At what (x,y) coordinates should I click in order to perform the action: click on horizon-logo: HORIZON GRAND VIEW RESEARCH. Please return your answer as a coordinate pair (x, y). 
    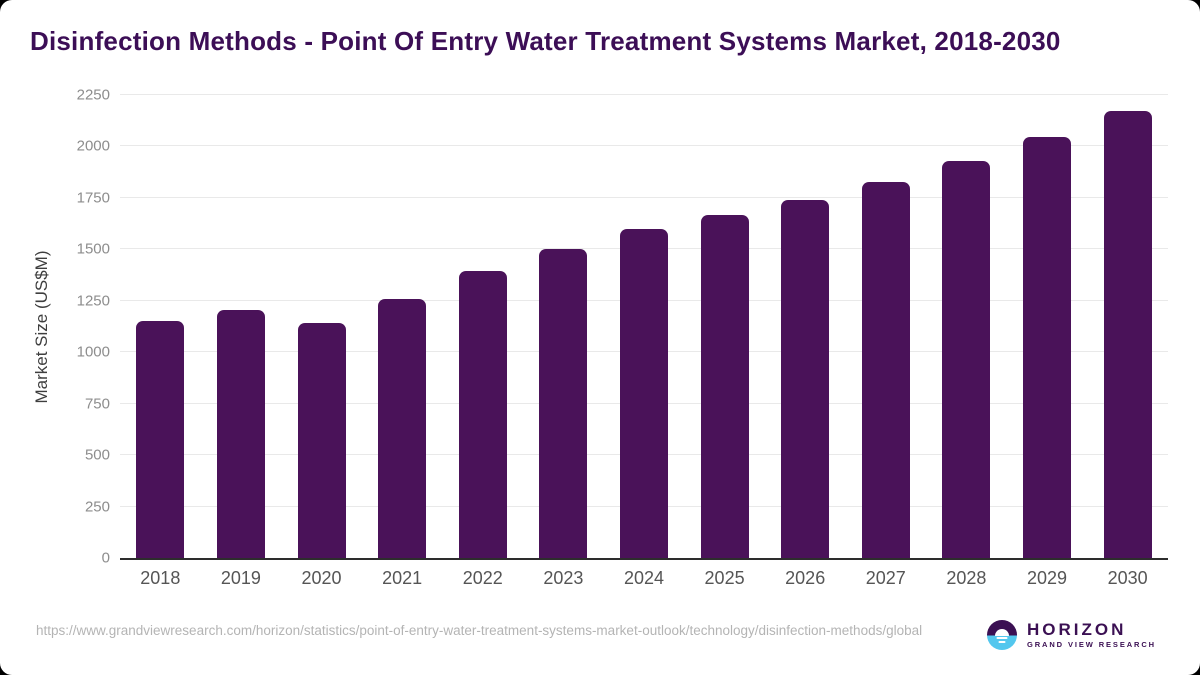
    Looking at the image, I should click on (1071, 635).